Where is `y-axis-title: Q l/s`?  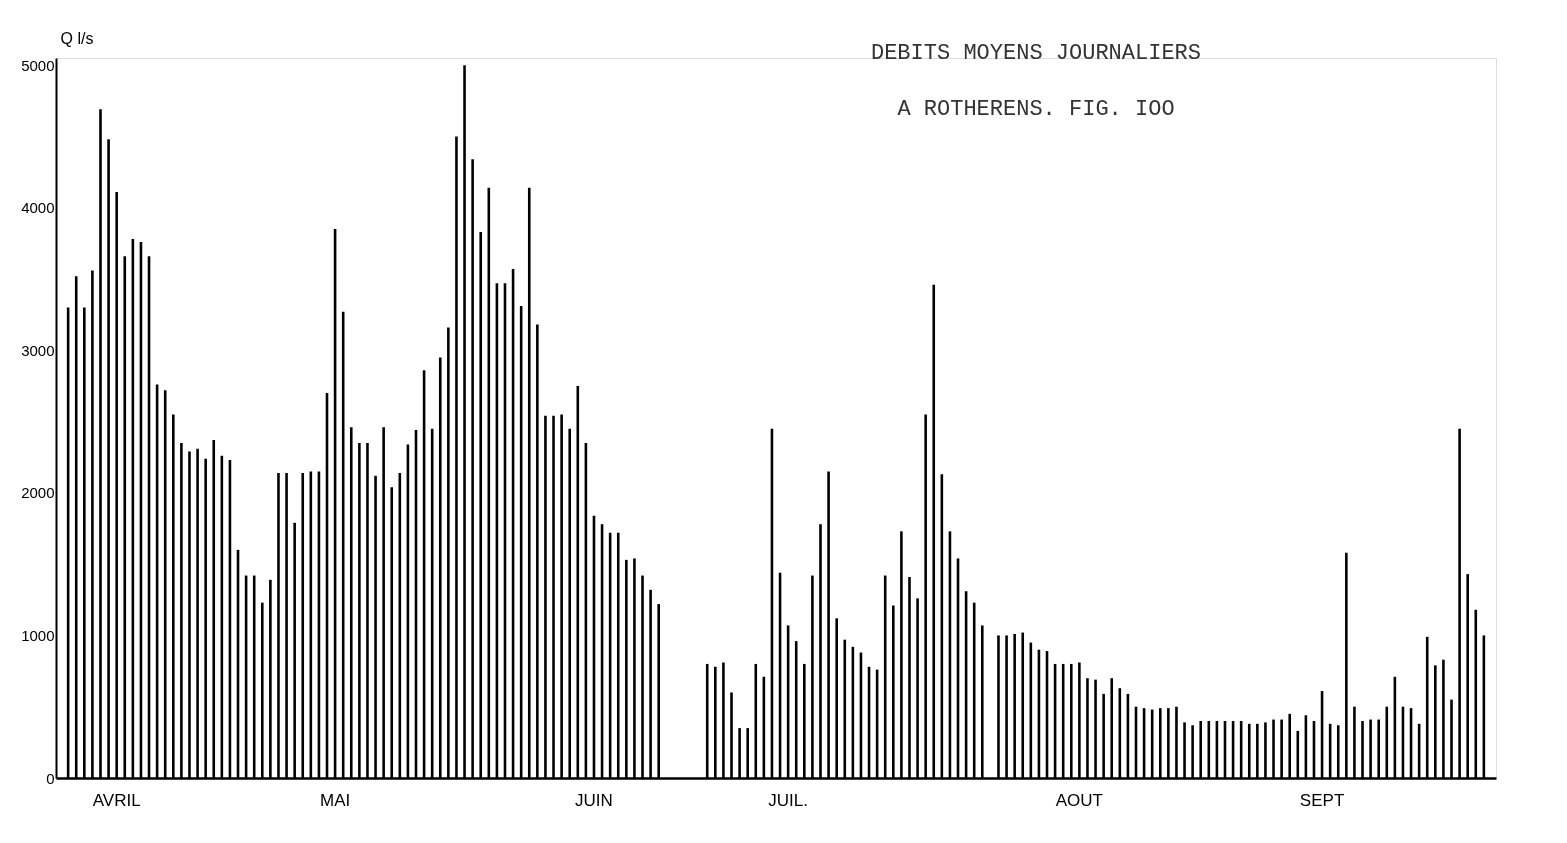 y-axis-title: Q l/s is located at coordinates (77, 38).